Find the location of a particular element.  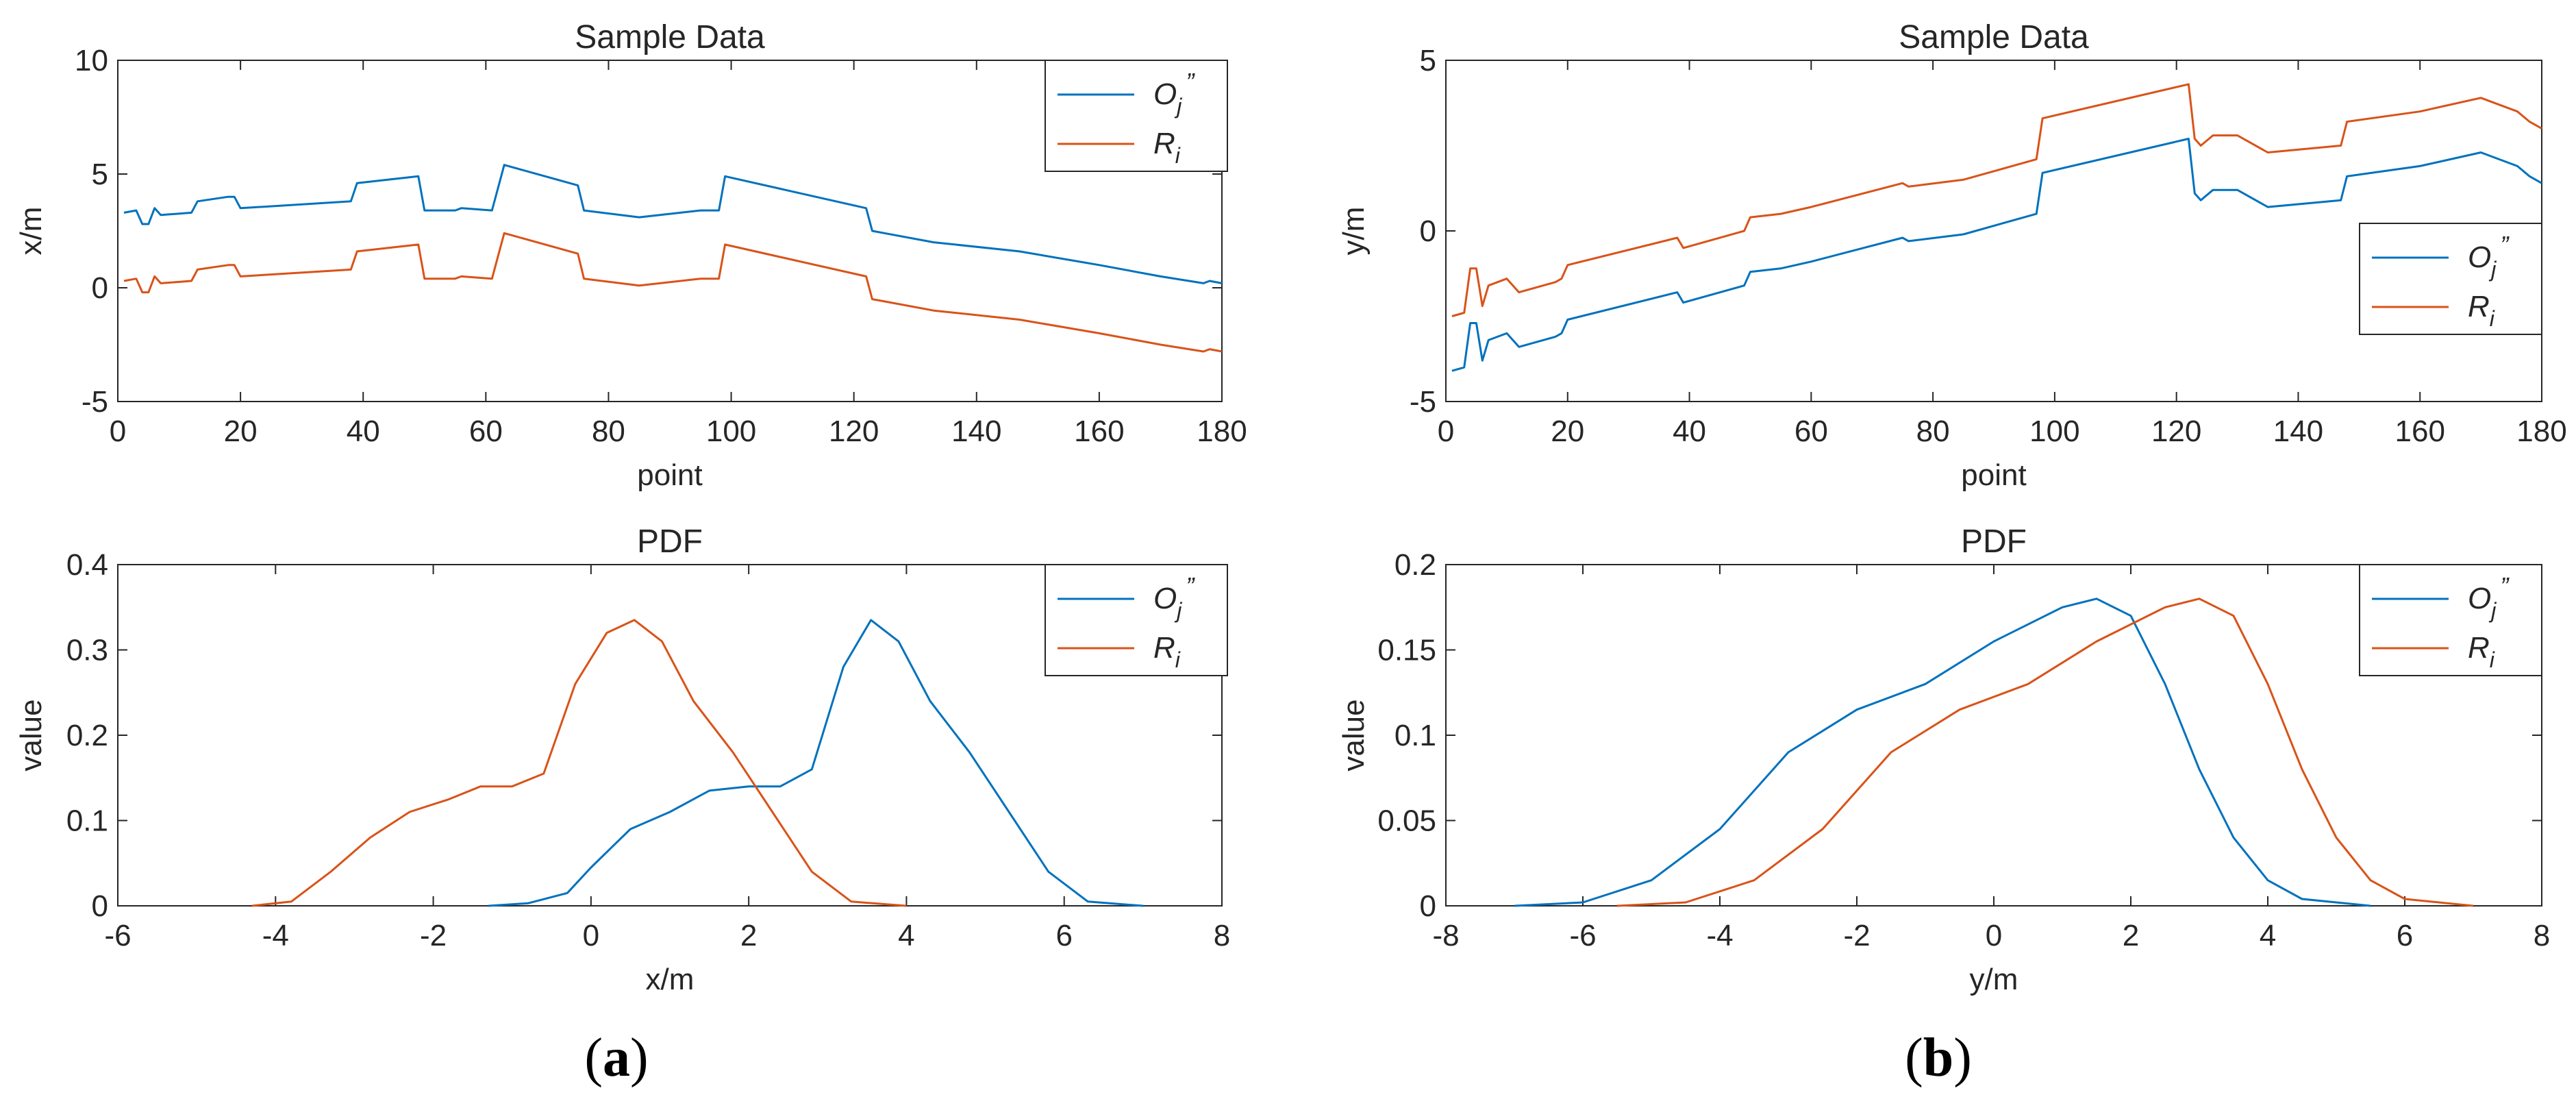

y-tick-label: 10 is located at coordinates (91, 60).